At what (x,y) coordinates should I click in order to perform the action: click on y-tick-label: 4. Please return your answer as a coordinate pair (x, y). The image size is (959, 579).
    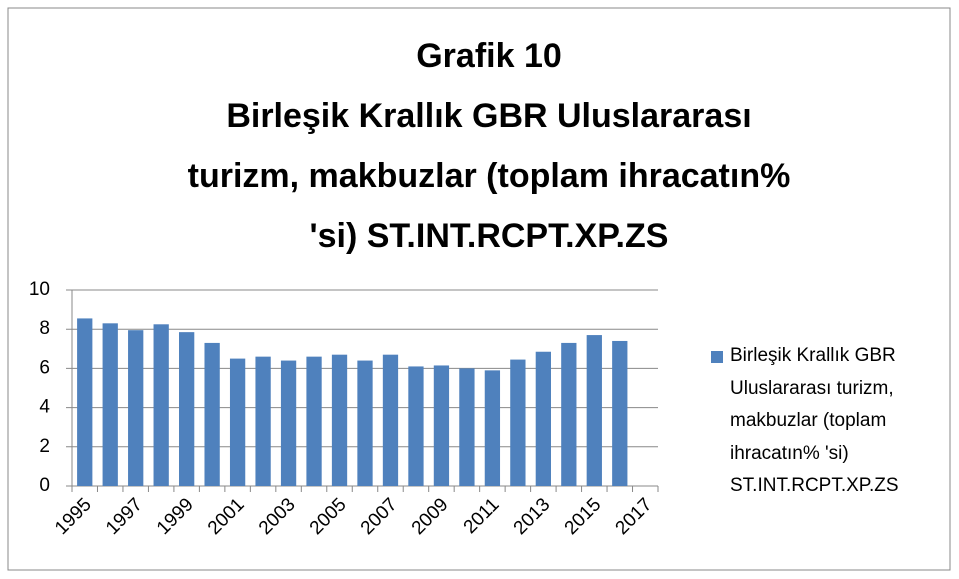
    Looking at the image, I should click on (44, 407).